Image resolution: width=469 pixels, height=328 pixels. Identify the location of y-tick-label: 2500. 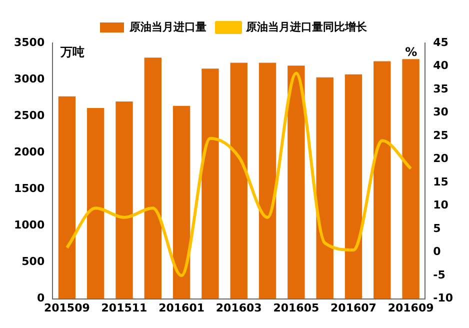
(29, 115).